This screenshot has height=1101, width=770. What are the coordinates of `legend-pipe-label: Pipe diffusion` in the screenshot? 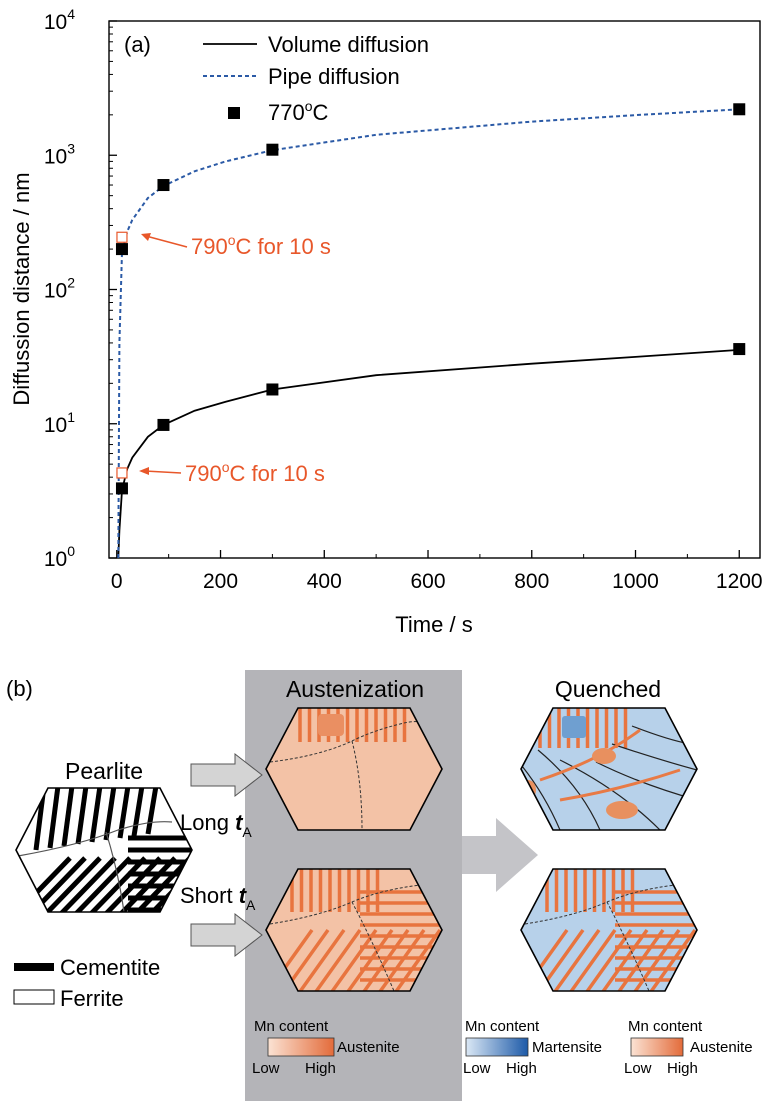 It's located at (334, 76).